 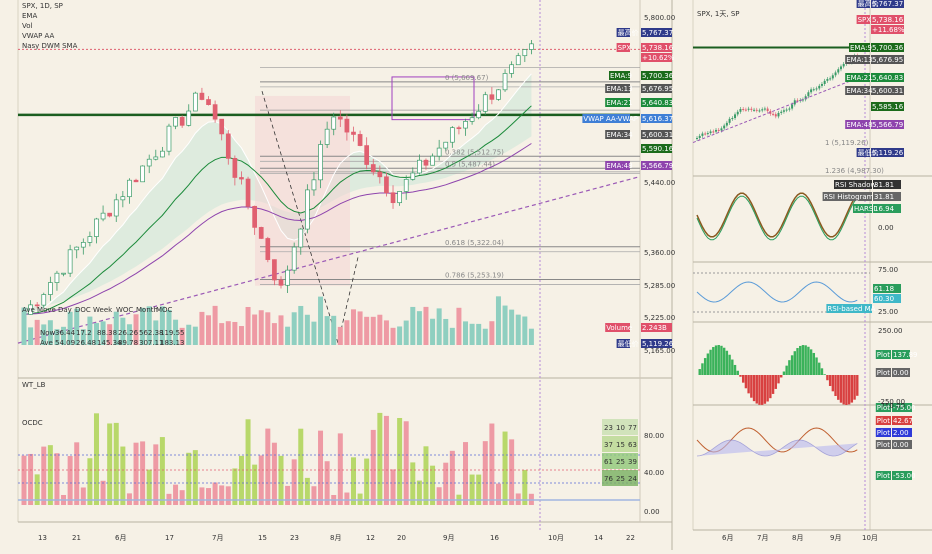 I want to click on table-cell: 36.44, so click(x=65, y=333).